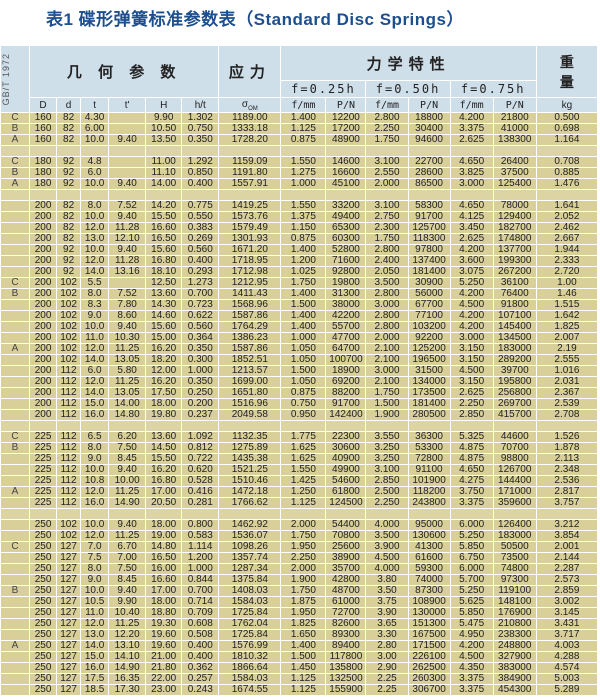  What do you see at coordinates (471, 668) in the screenshot?
I see `cell-f3: 4.350` at bounding box center [471, 668].